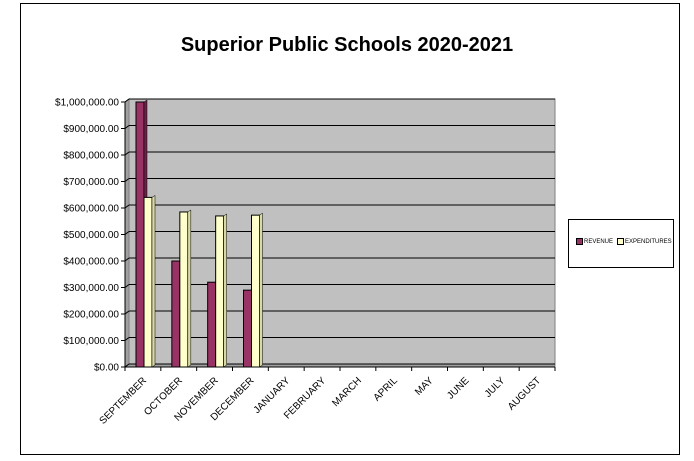 This screenshot has height=461, width=694. Describe the element at coordinates (91, 129) in the screenshot. I see `y-tick-label: $900,000.00` at that location.